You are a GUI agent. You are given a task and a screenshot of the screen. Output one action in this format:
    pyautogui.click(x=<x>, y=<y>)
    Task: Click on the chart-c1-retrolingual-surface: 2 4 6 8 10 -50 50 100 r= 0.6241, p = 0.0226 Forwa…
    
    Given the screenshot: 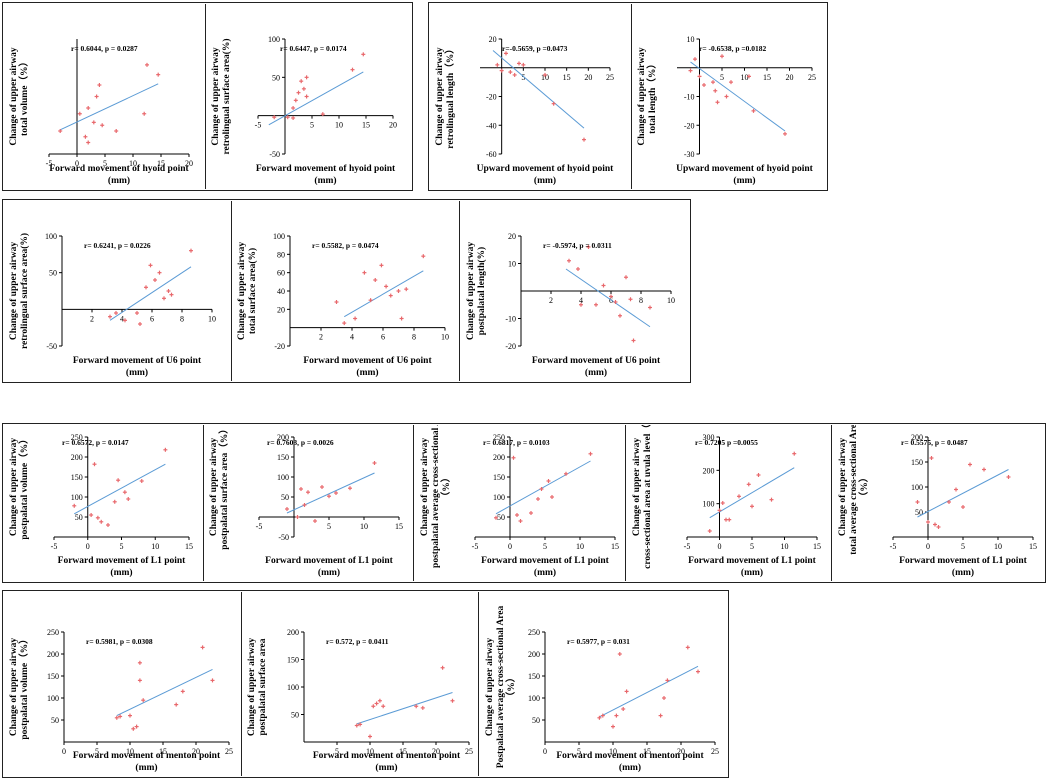 What is the action you would take?
    pyautogui.click(x=117, y=291)
    